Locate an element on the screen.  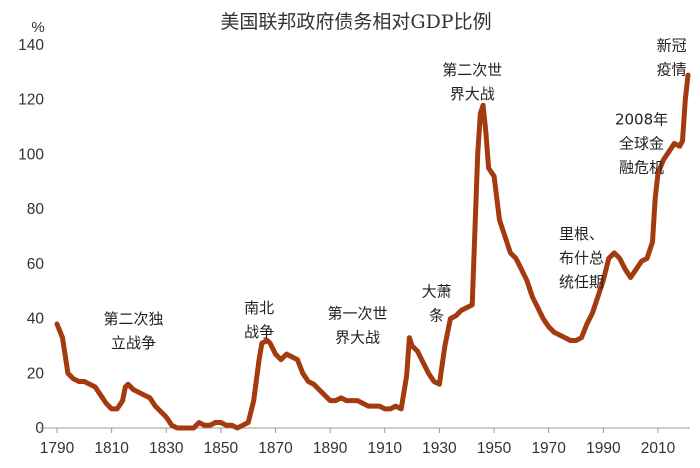
event-annotation: 2008年全球金融危机 is located at coordinates (641, 143).